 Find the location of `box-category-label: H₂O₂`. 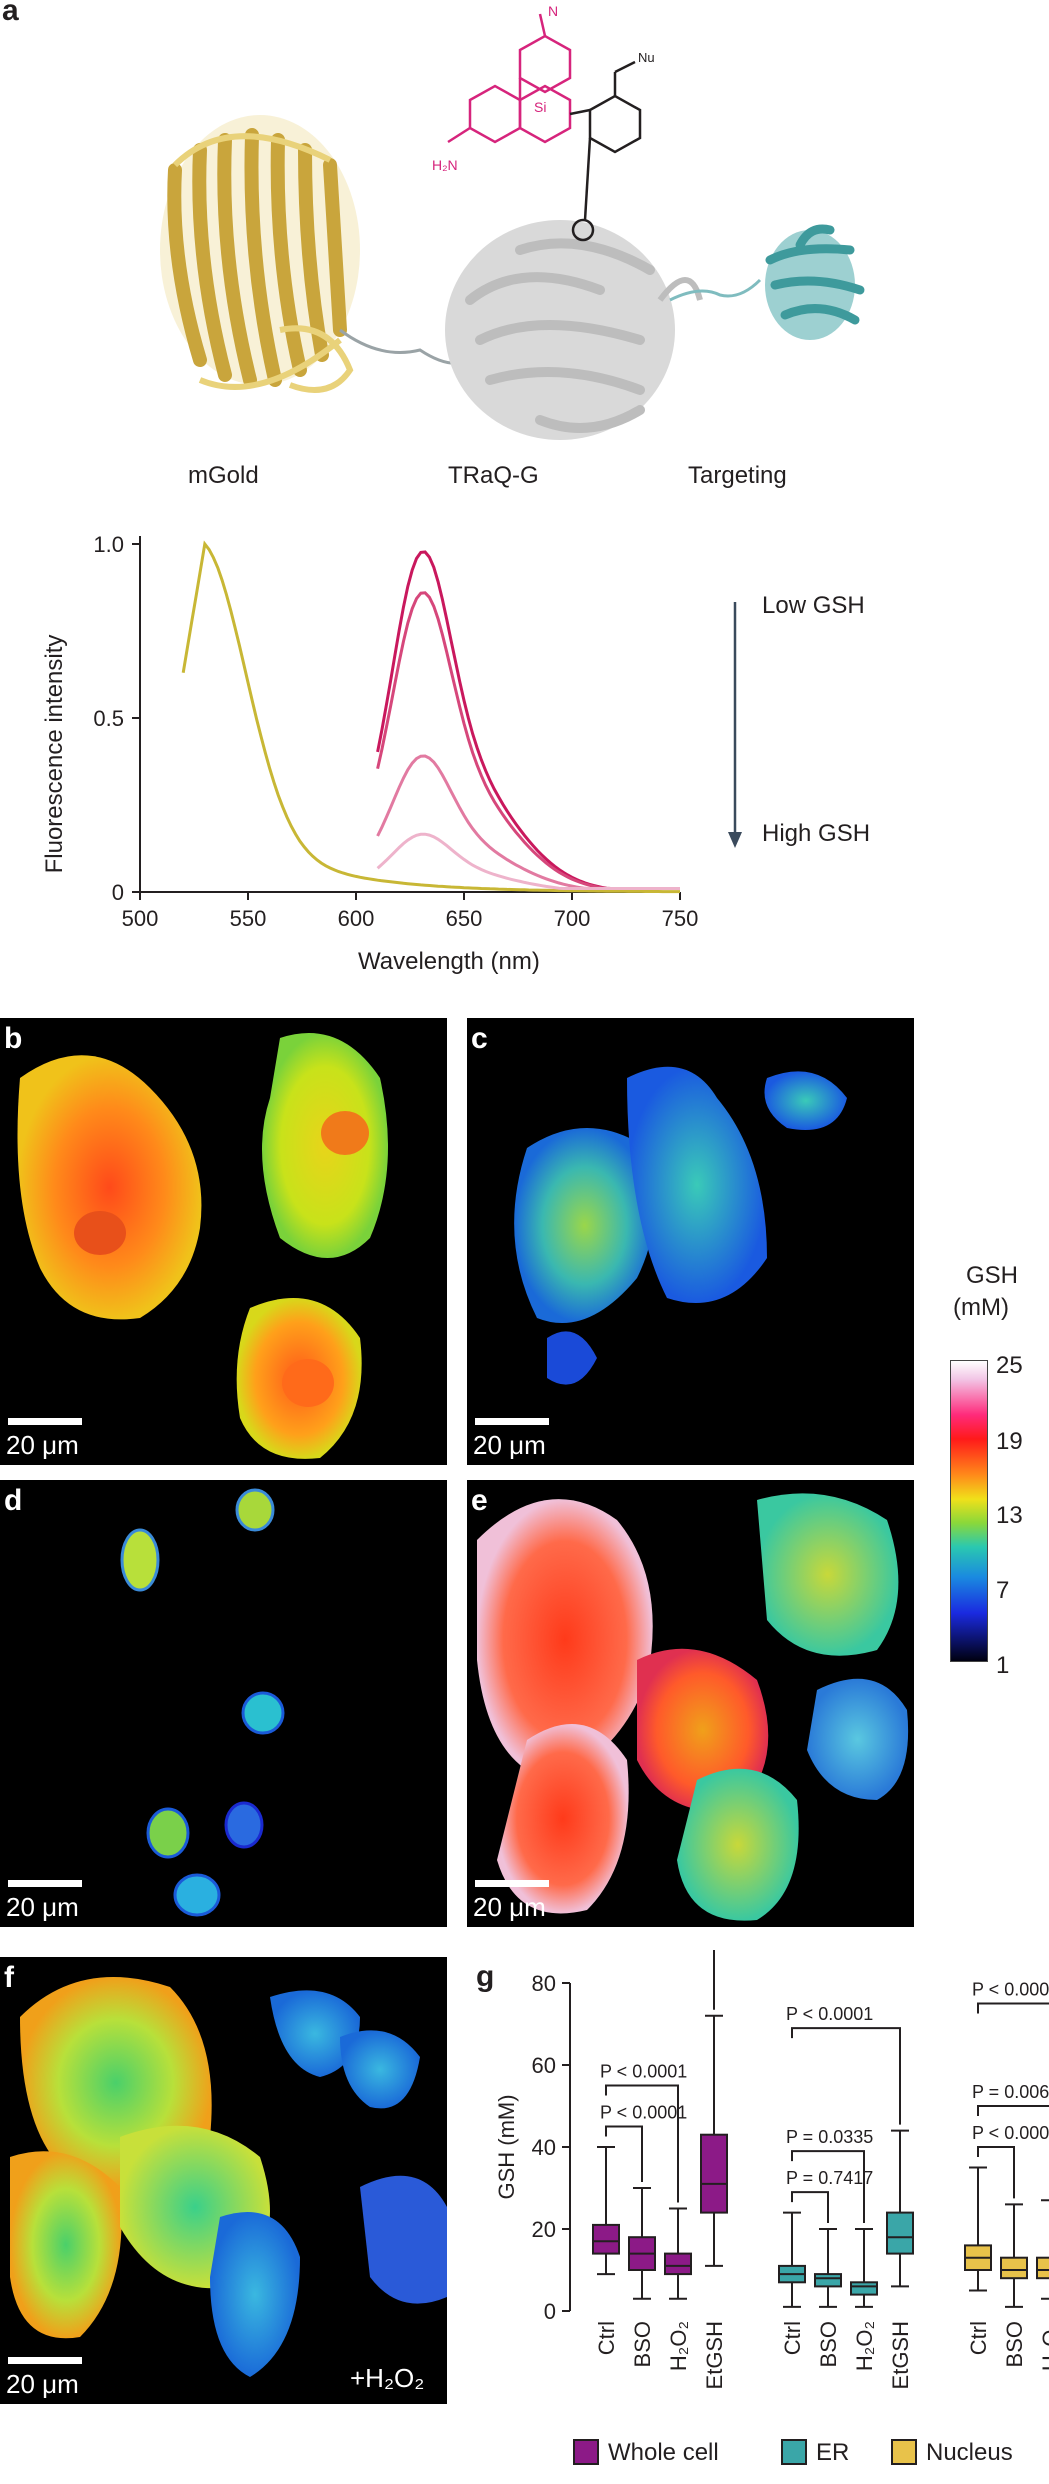

box-category-label: H₂O₂ is located at coordinates (678, 2346).